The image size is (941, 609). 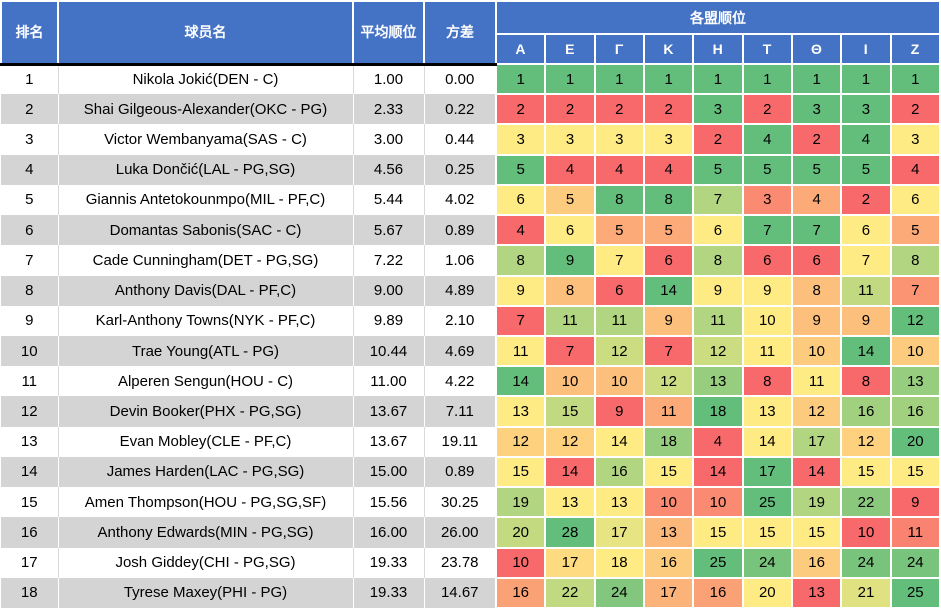 I want to click on league-rank-cell: 16, so click(x=866, y=411).